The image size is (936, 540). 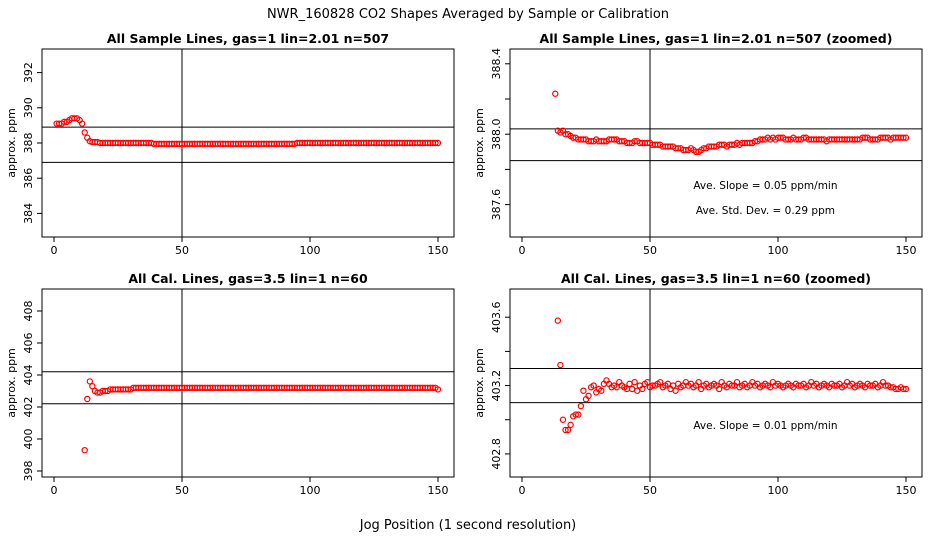 I want to click on y-tick-label: 400, so click(x=28, y=439).